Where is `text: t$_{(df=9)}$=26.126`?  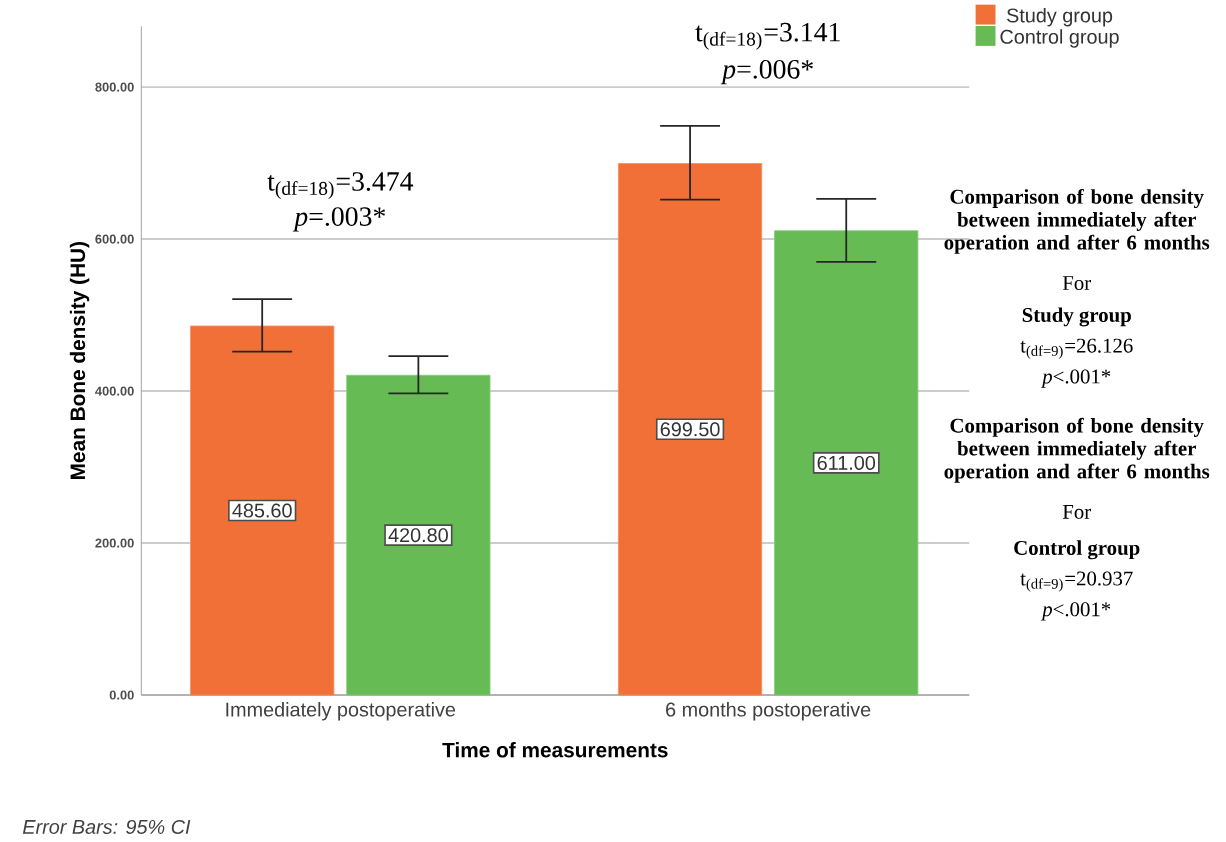
text: t$_{(df=9)}$=26.126 is located at coordinates (1076, 348).